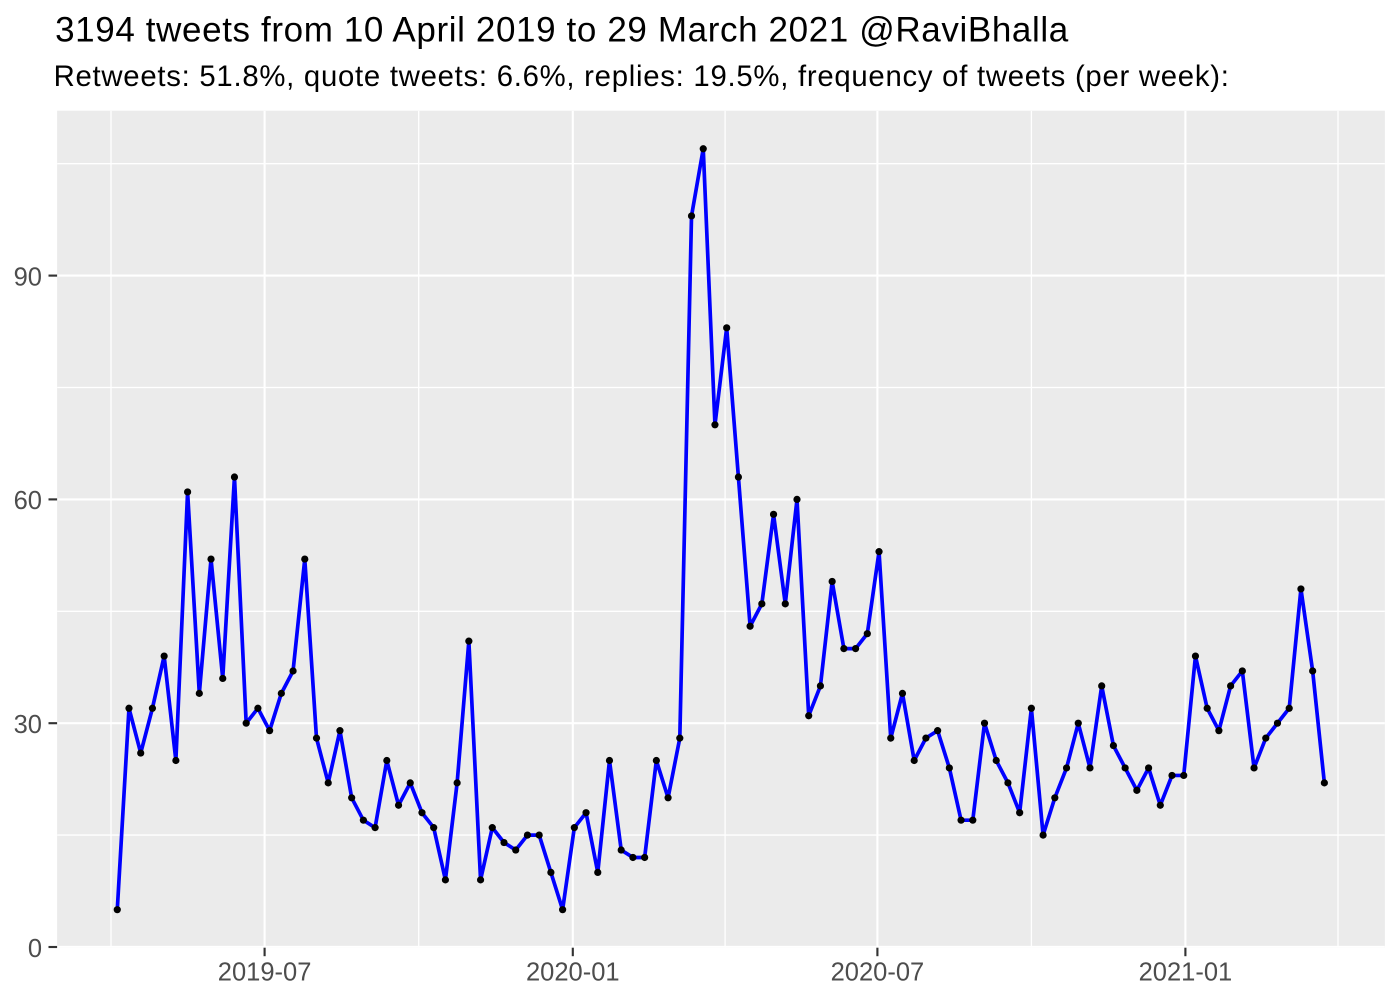 The image size is (1400, 1000). I want to click on svg-text: 2021-01, so click(1186, 973).